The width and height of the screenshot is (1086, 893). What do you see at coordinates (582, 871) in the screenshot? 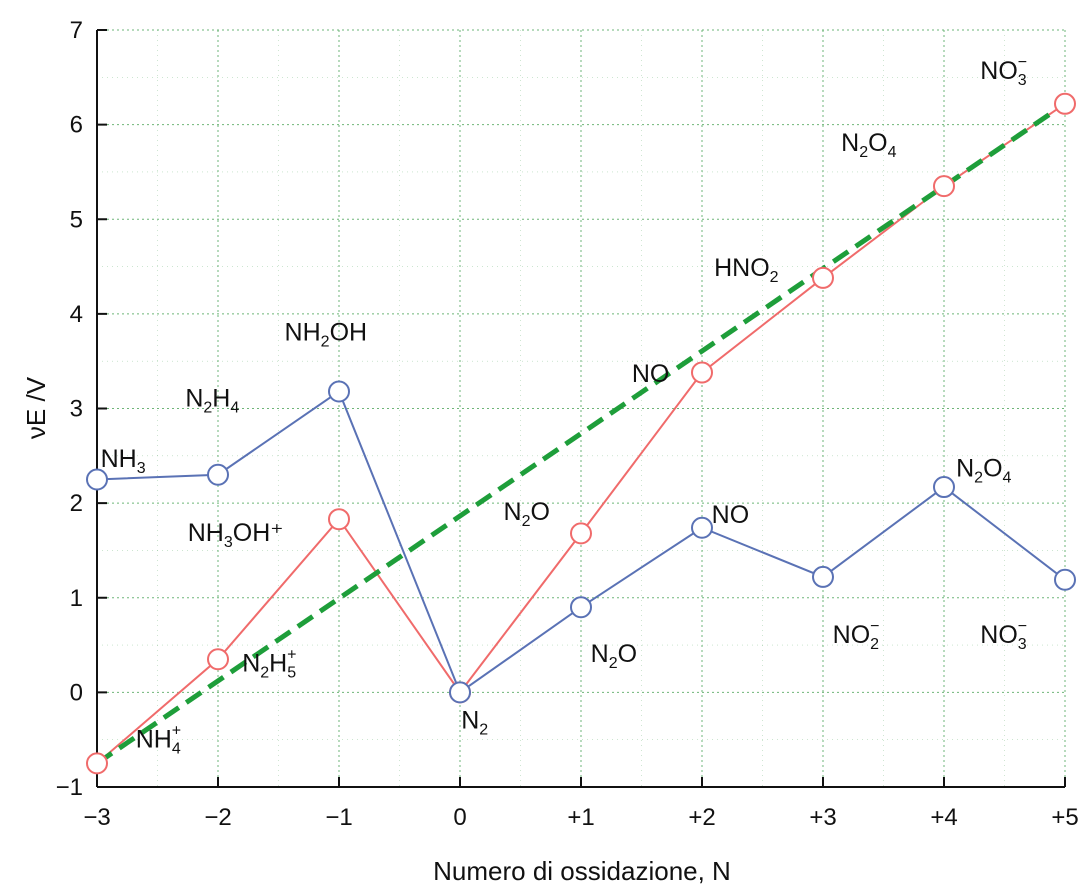
I see `x-axis-title: Numero di ossidazione, N` at bounding box center [582, 871].